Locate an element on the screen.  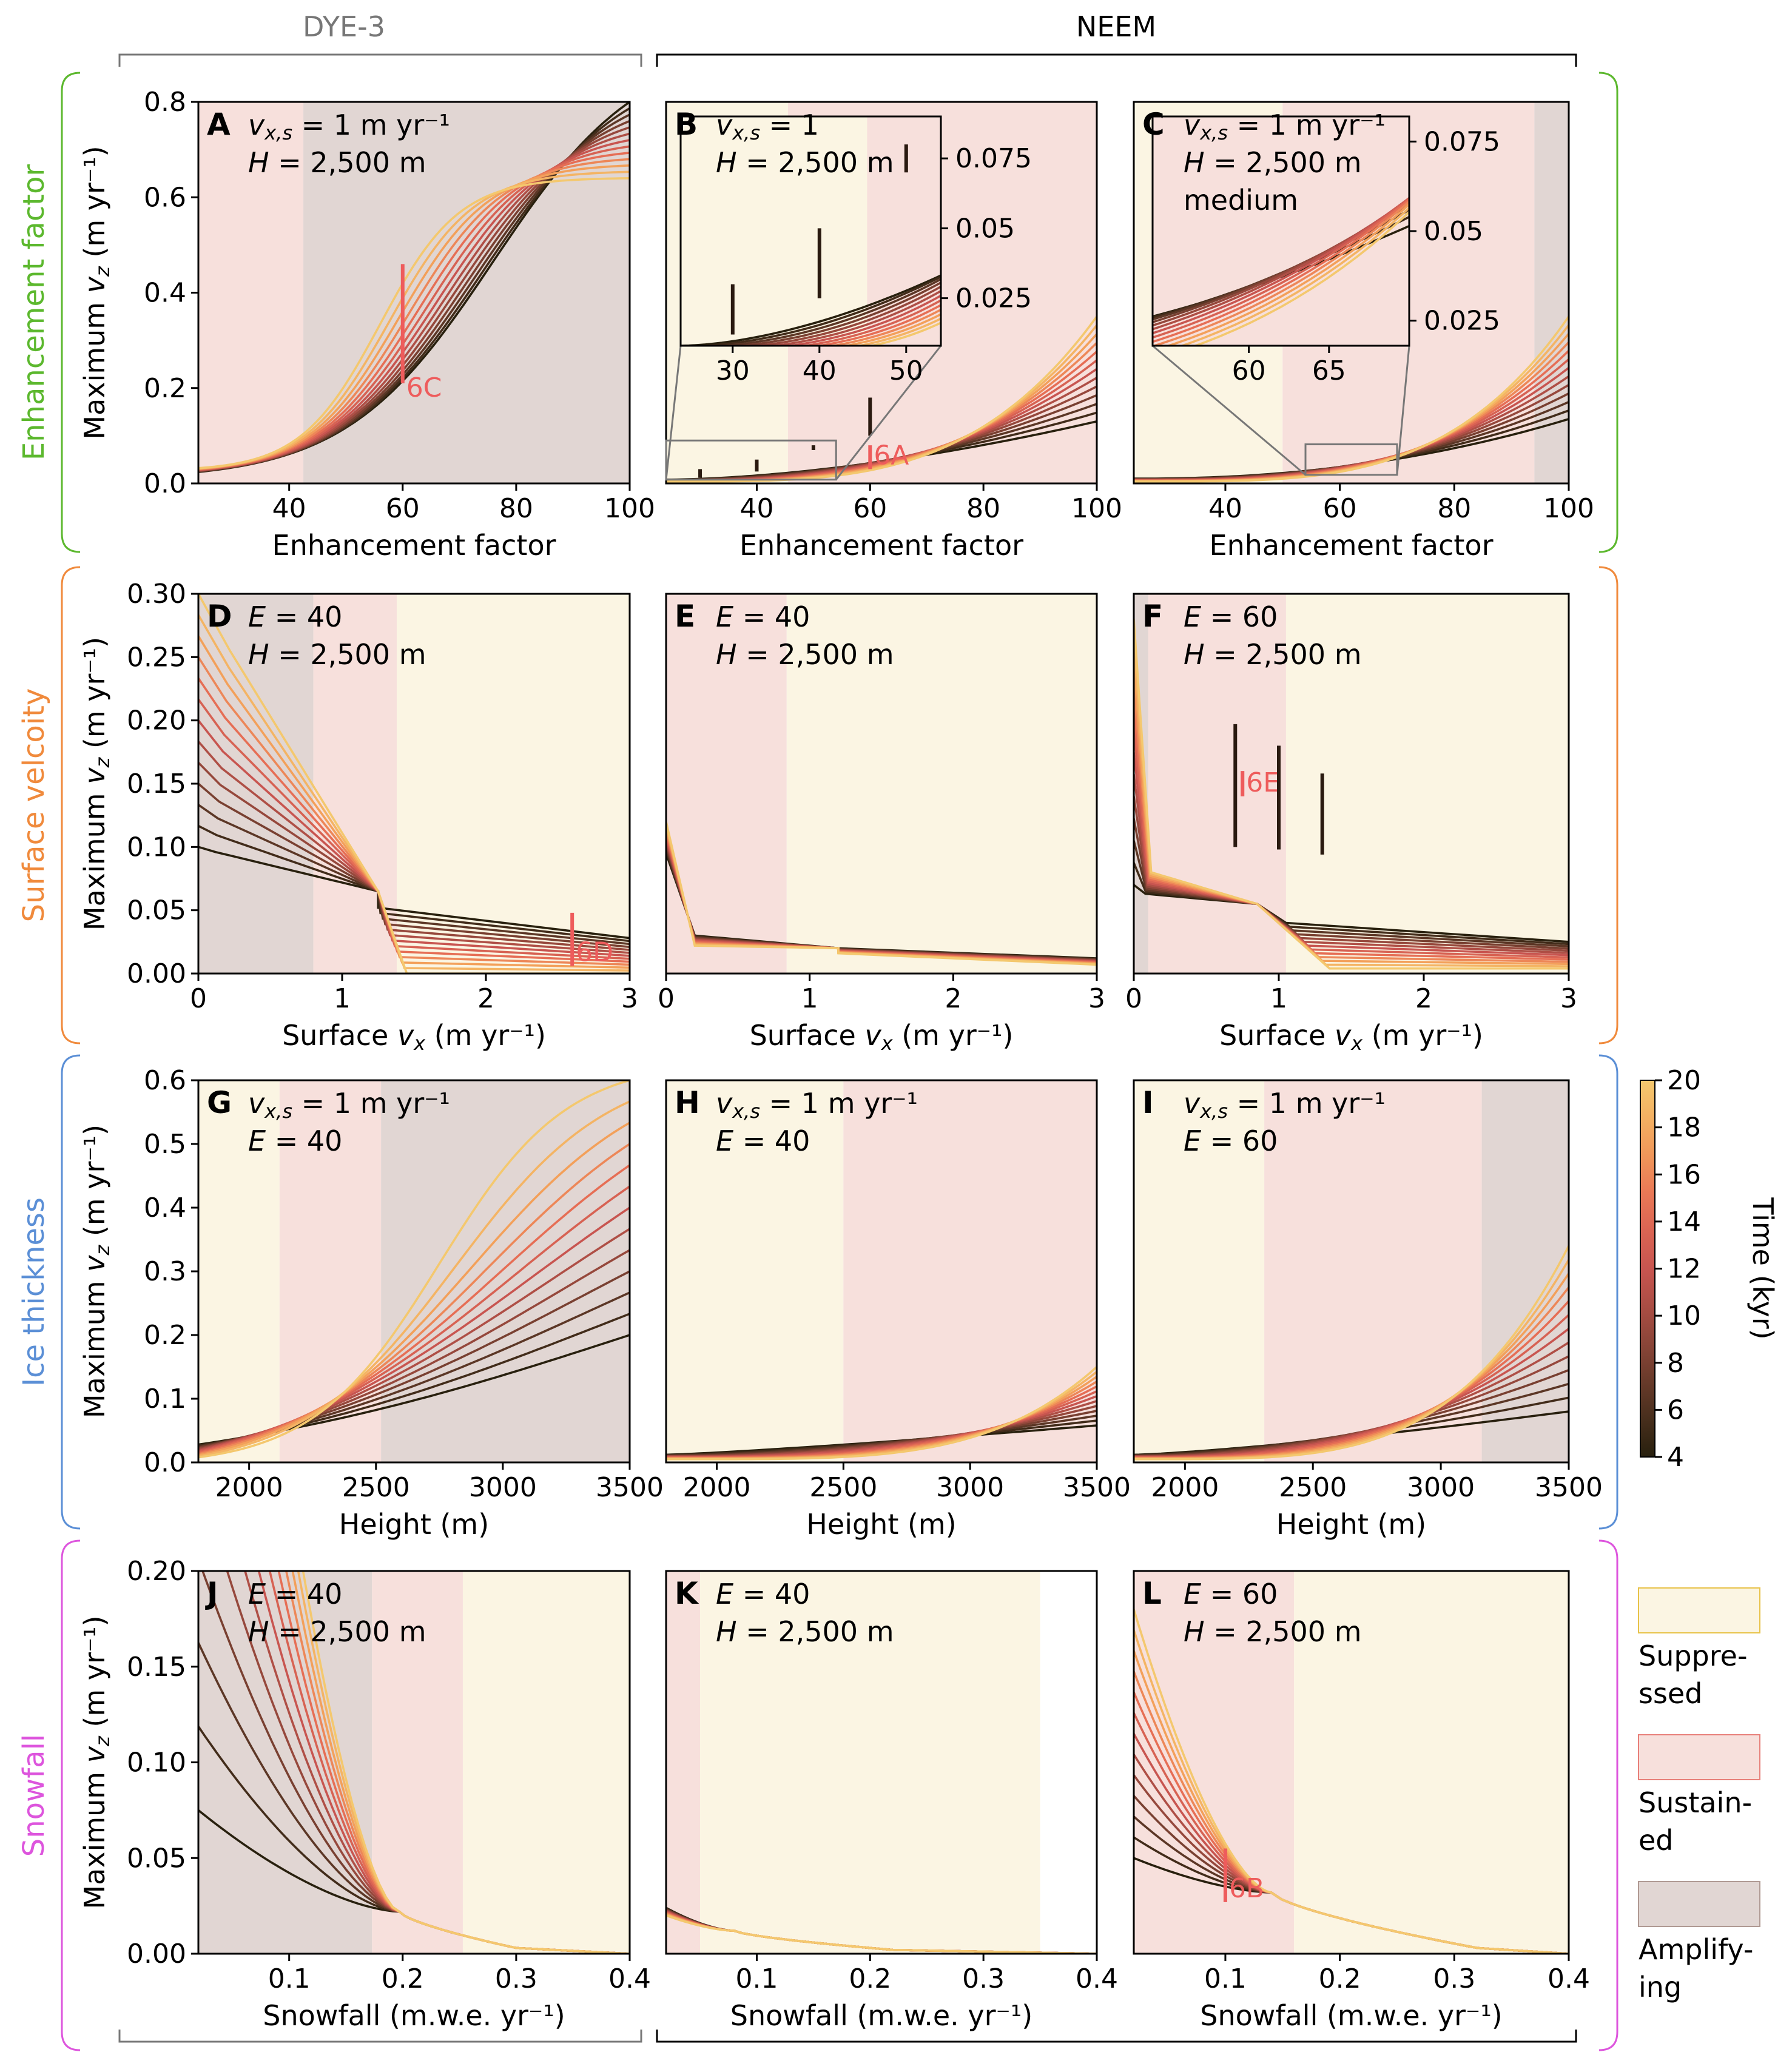
x-tick-label: 0 is located at coordinates (666, 998).